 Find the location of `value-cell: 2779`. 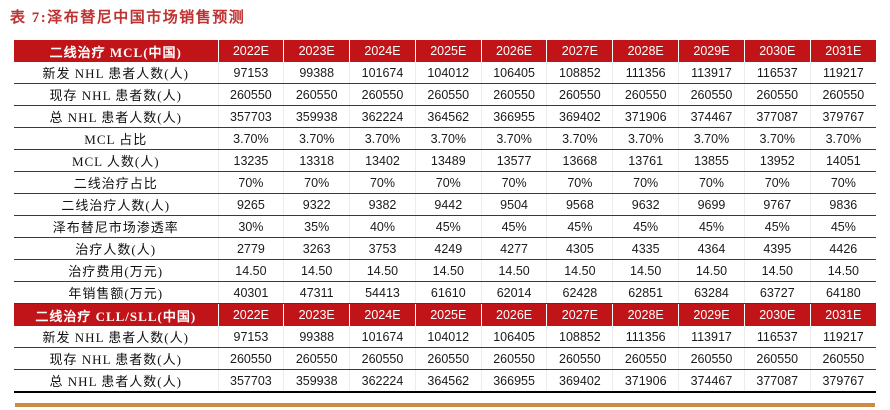

value-cell: 2779 is located at coordinates (250, 248).